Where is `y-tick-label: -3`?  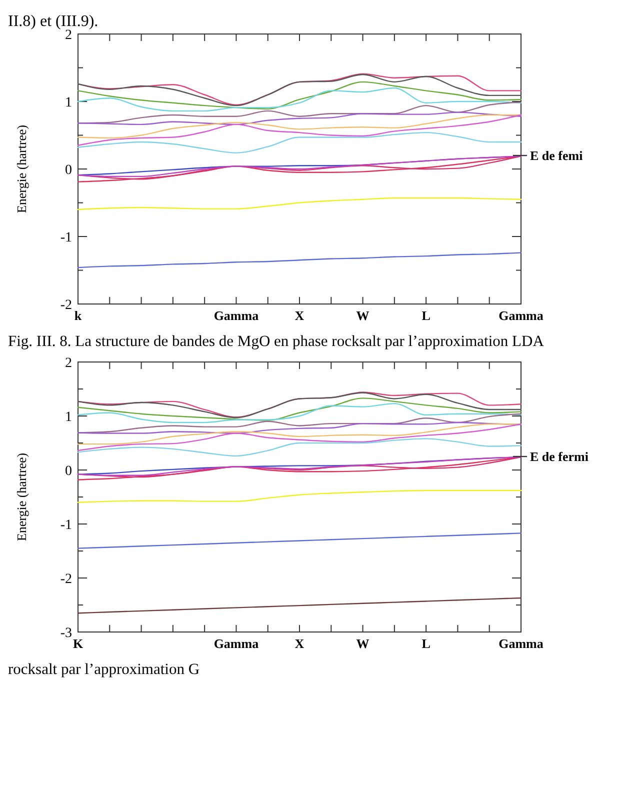
y-tick-label: -3 is located at coordinates (66, 633).